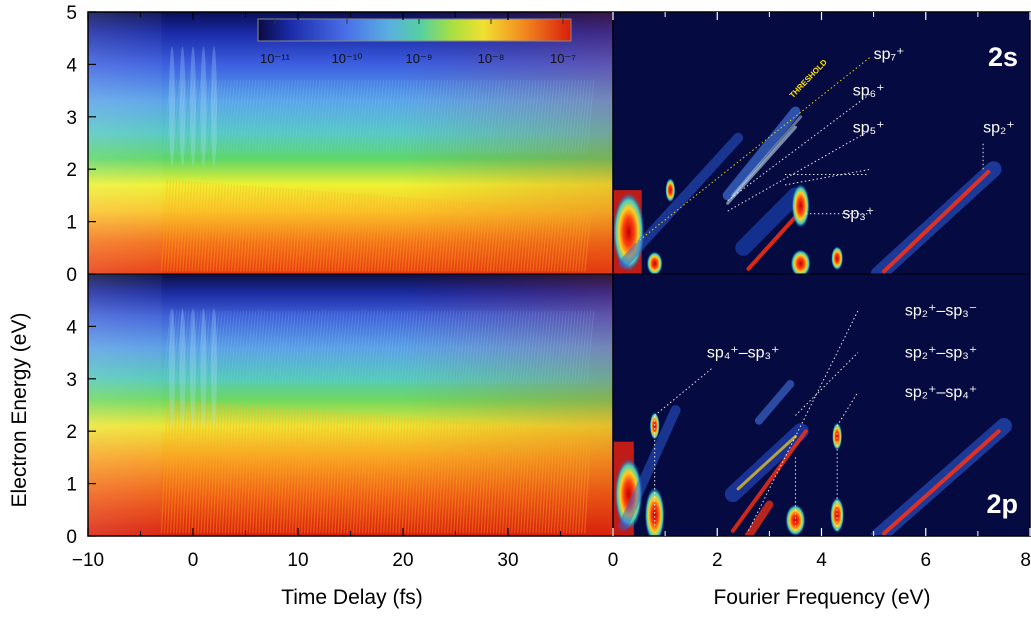 Image resolution: width=1031 pixels, height=618 pixels. Describe the element at coordinates (347, 58) in the screenshot. I see `colorbar-tick-label: 10⁻¹⁰` at that location.